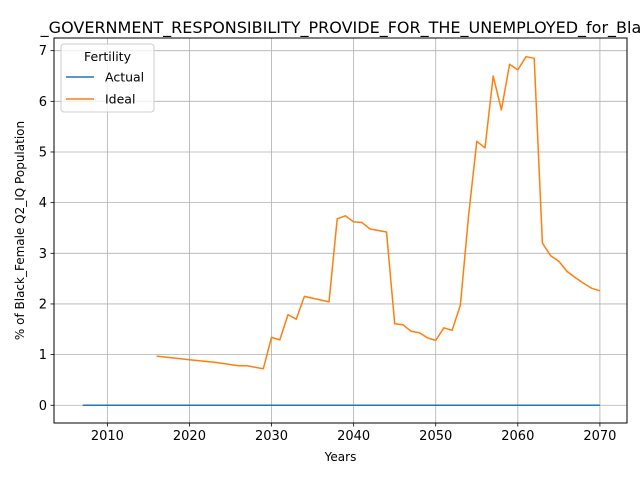 This screenshot has width=640, height=480. I want to click on y-tick-label: 1, so click(43, 355).